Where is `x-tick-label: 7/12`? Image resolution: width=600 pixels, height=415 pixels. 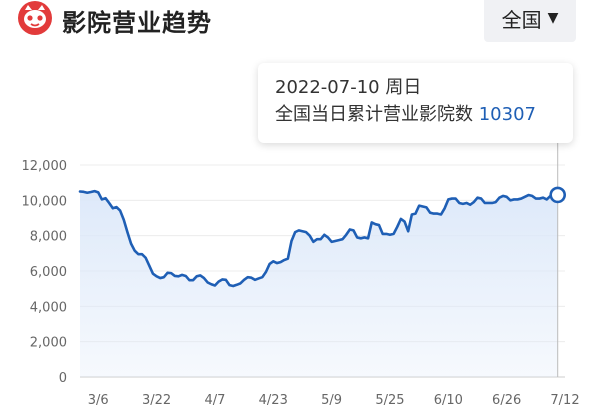 x-tick-label: 7/12 is located at coordinates (564, 400).